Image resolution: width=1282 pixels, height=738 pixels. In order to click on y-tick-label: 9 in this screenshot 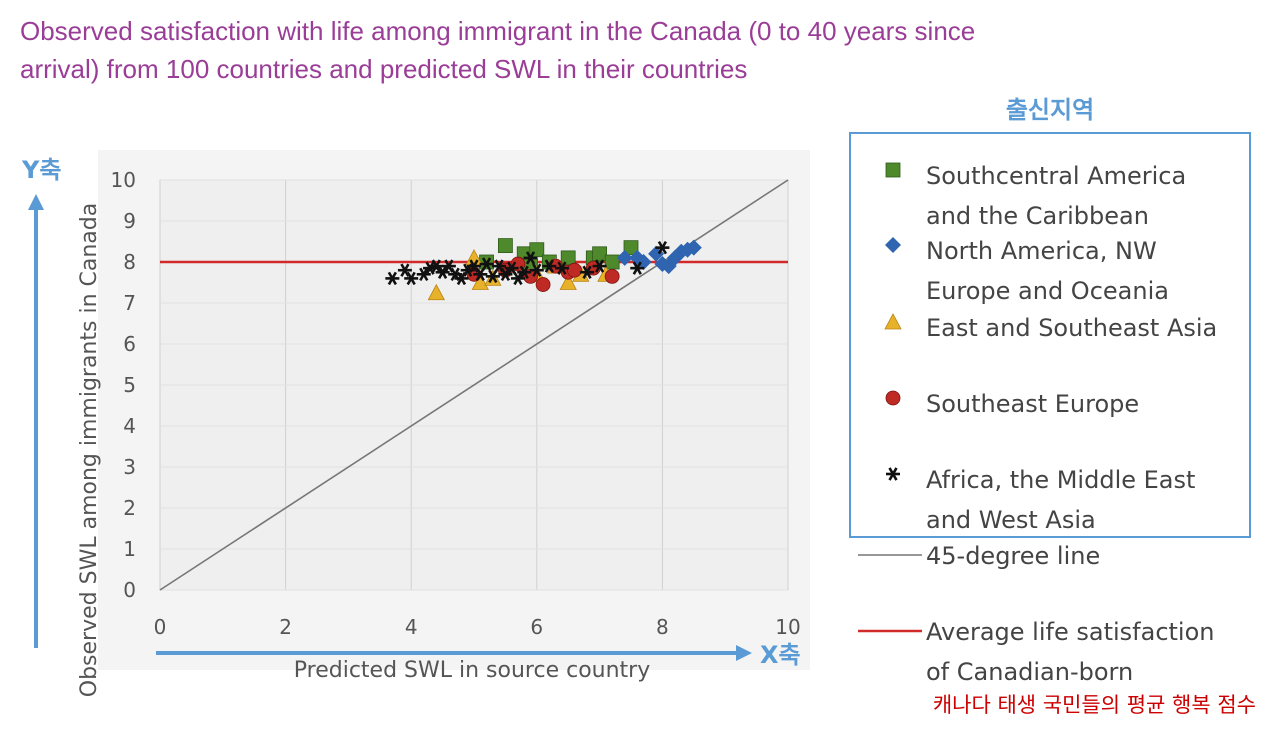, I will do `click(129, 221)`.